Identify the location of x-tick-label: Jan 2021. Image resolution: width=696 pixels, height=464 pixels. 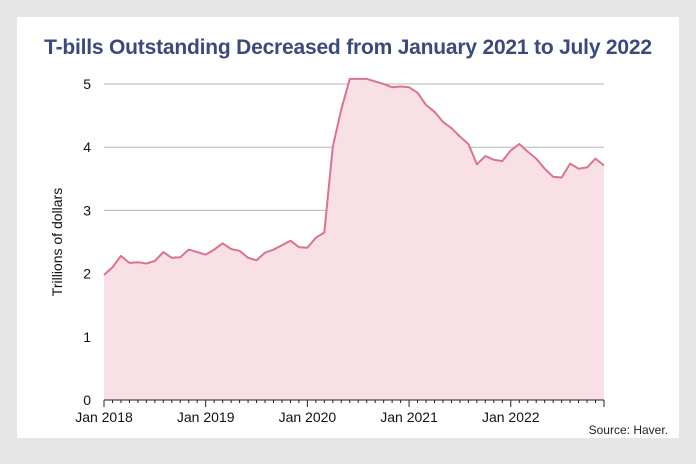
(409, 417).